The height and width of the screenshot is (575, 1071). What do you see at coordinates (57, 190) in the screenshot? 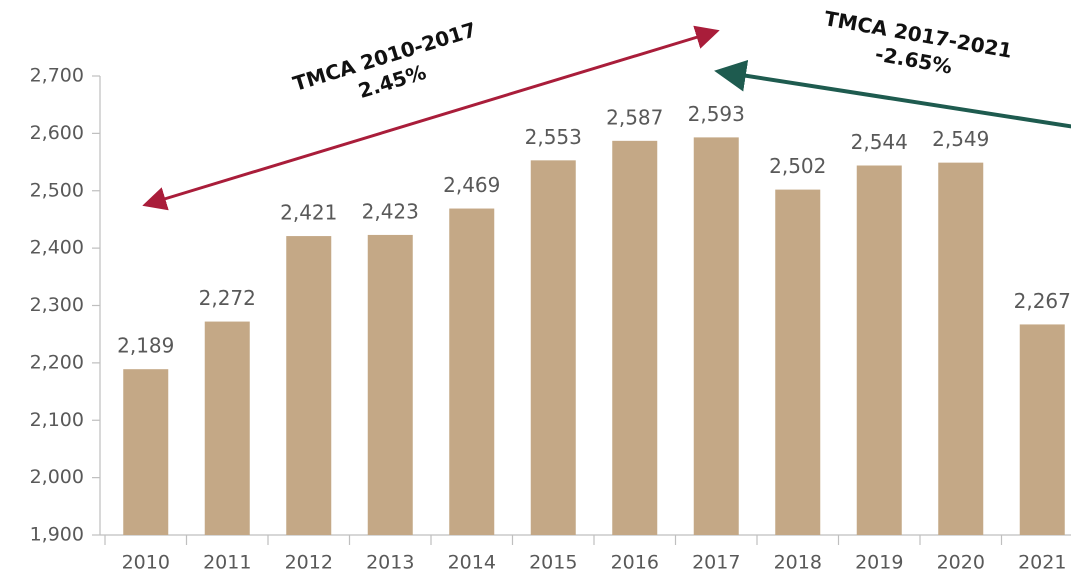
I see `y-tick-label: 2,500` at bounding box center [57, 190].